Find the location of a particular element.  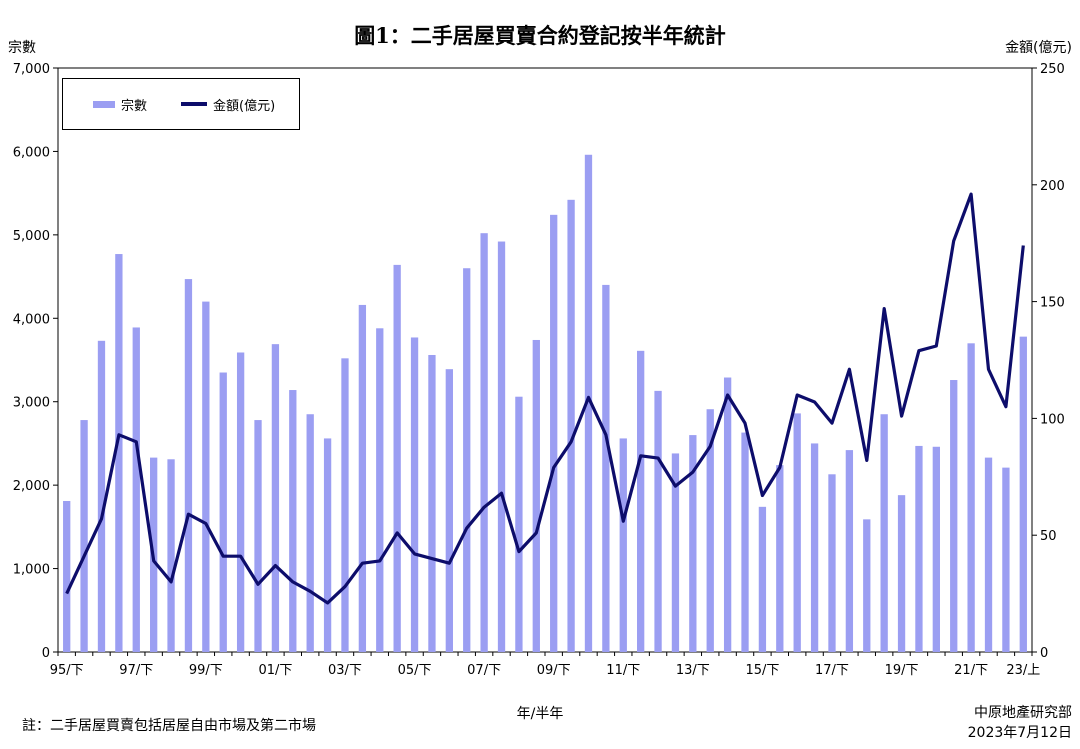

bar-22/下 is located at coordinates (1006, 559).